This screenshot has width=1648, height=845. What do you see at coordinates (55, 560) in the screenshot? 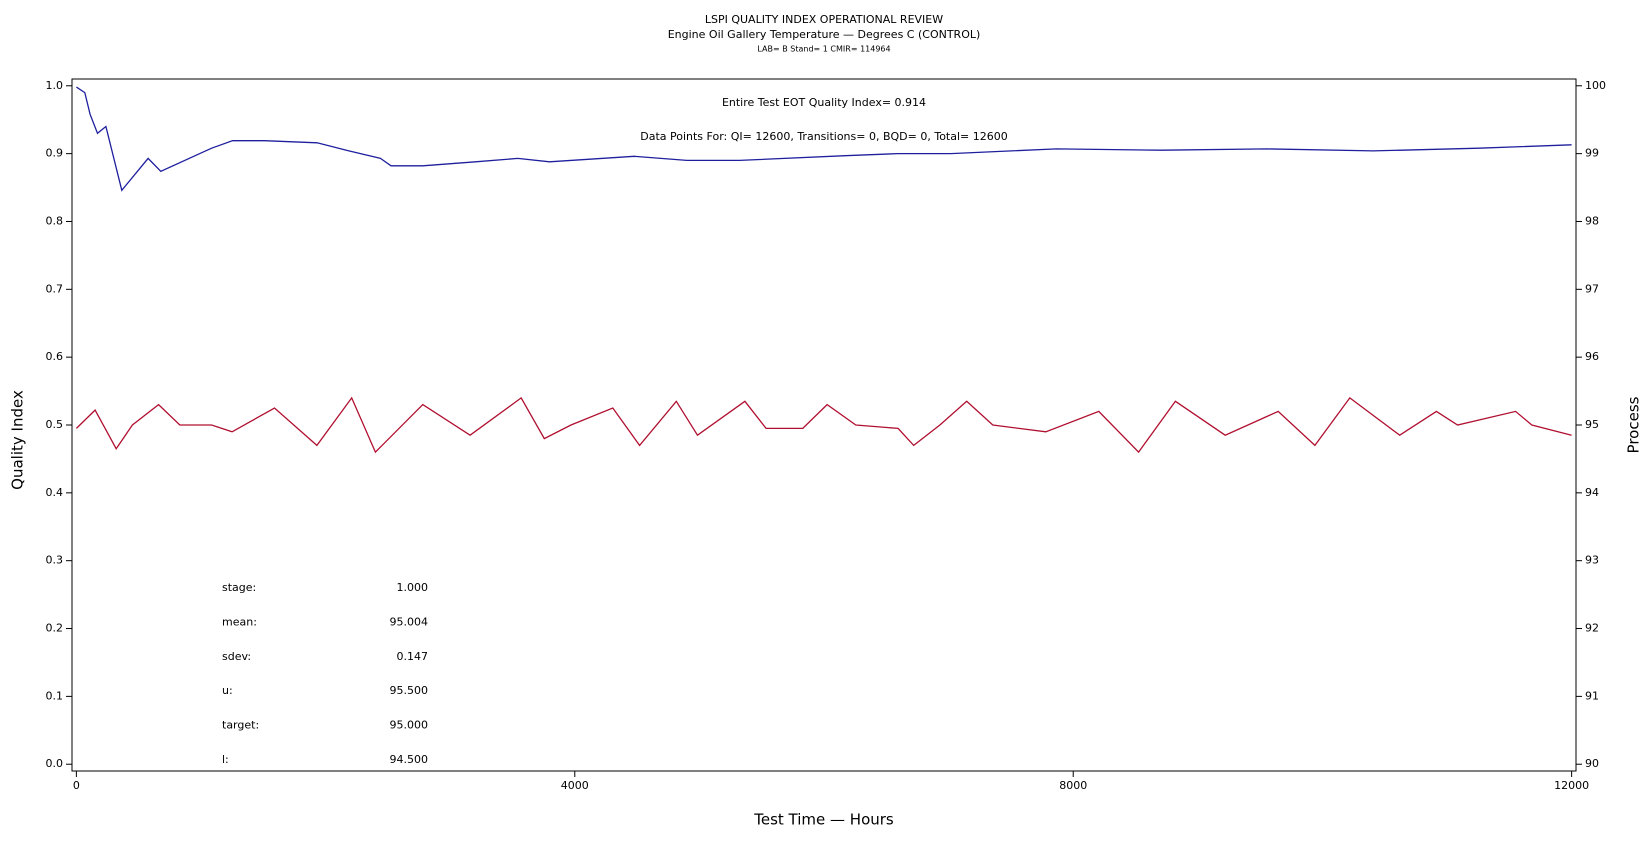
I see `y-tick-label: 0.3` at bounding box center [55, 560].